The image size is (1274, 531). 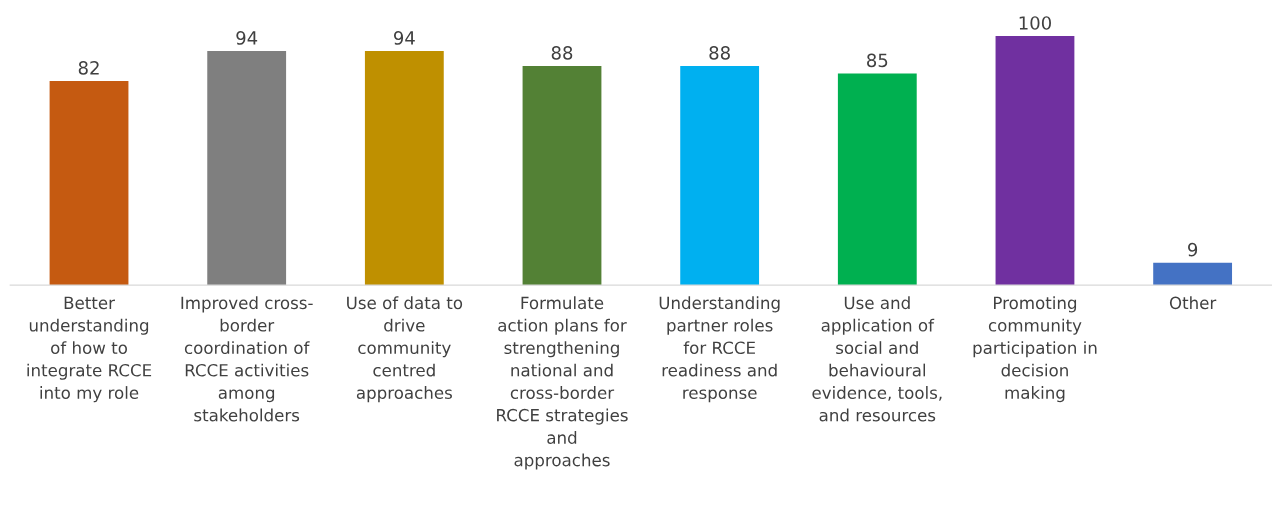 What do you see at coordinates (877, 359) in the screenshot?
I see `x-tick-label: Use and application of social and behavioural evidence, tools, and resources` at bounding box center [877, 359].